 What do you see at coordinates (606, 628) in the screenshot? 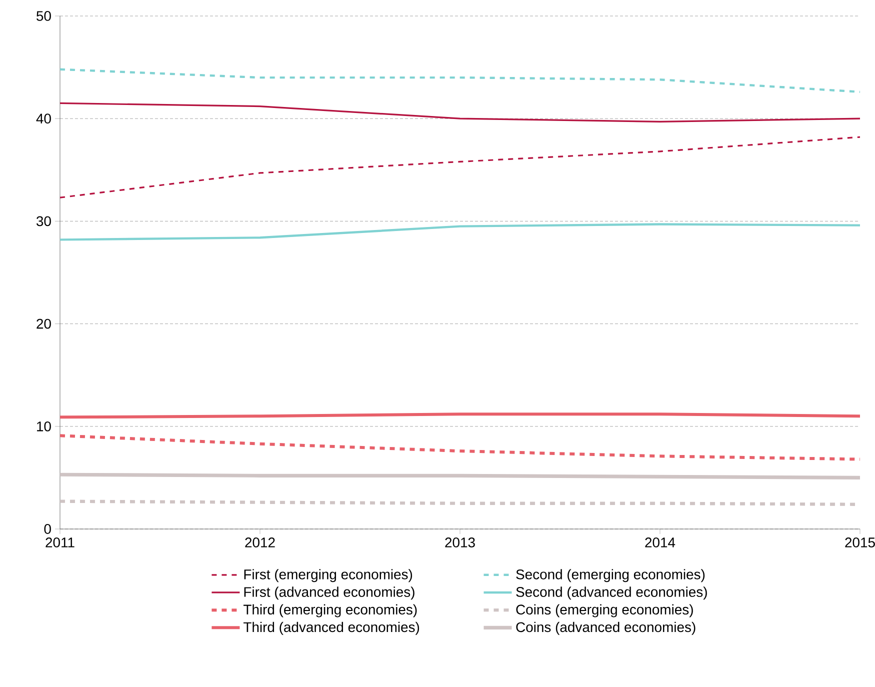
I see `legend-label: Coins (advanced economies)` at bounding box center [606, 628].